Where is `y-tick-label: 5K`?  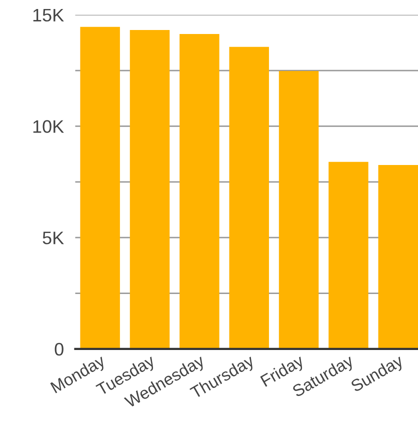
y-tick-label: 5K is located at coordinates (53, 238).